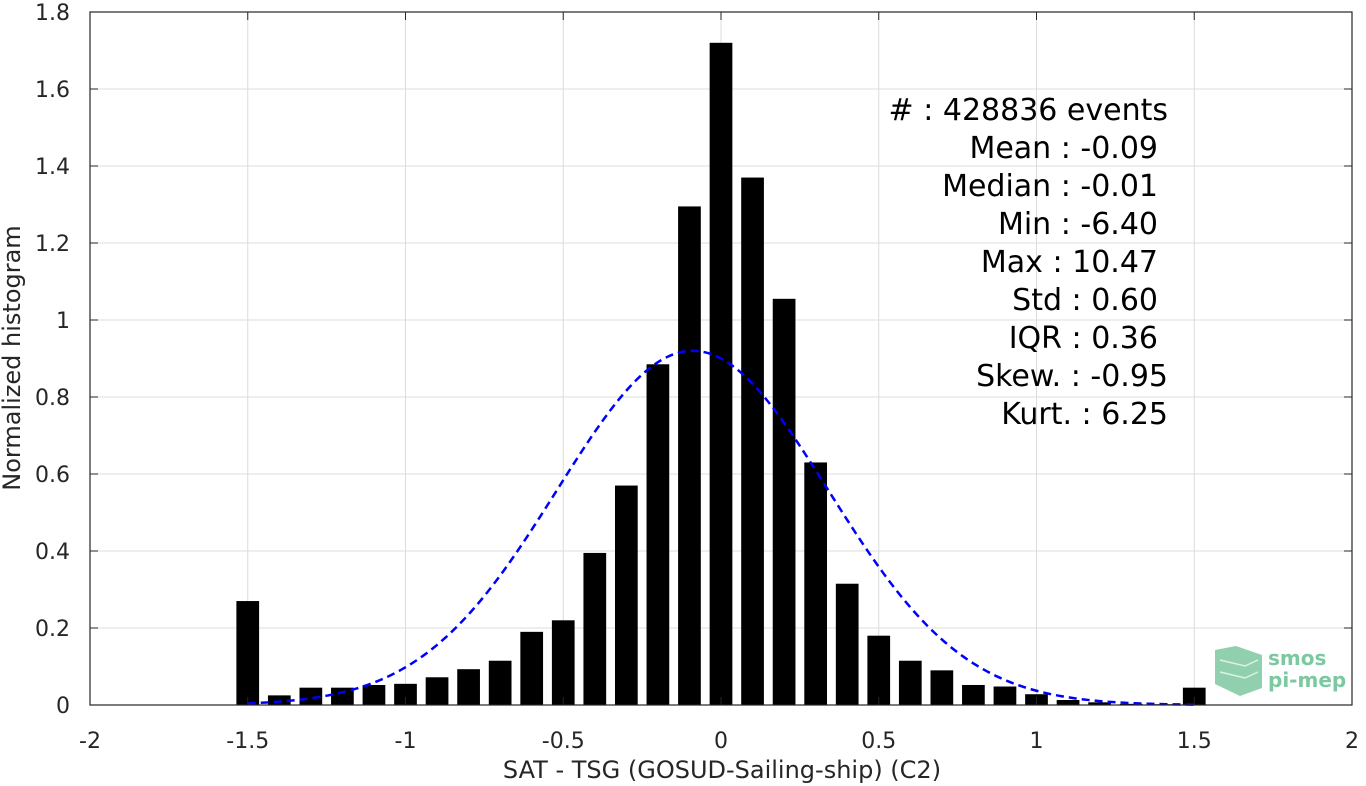 The height and width of the screenshot is (786, 1366). I want to click on x-tick-label: 2, so click(1352, 741).